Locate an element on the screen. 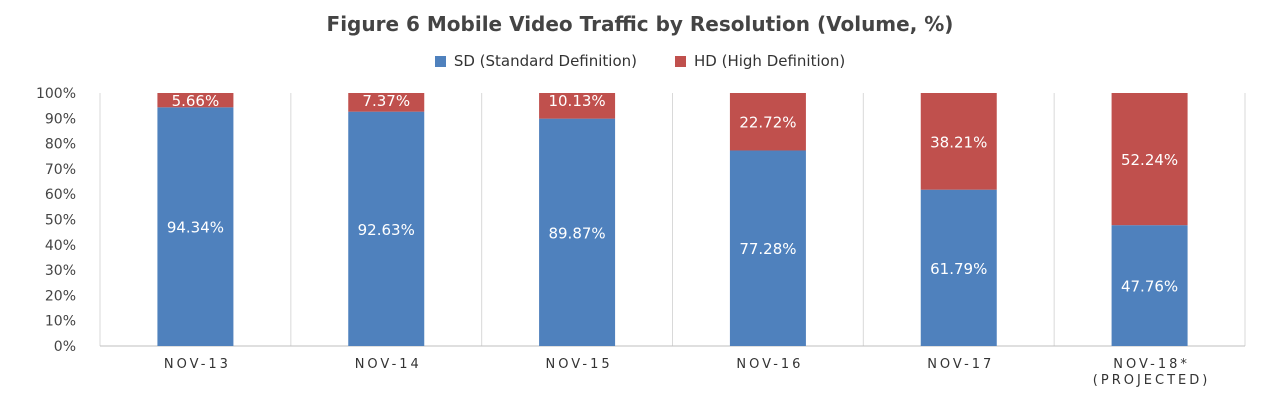 The width and height of the screenshot is (1280, 401). data-label-sd: 61.79% is located at coordinates (958, 269).